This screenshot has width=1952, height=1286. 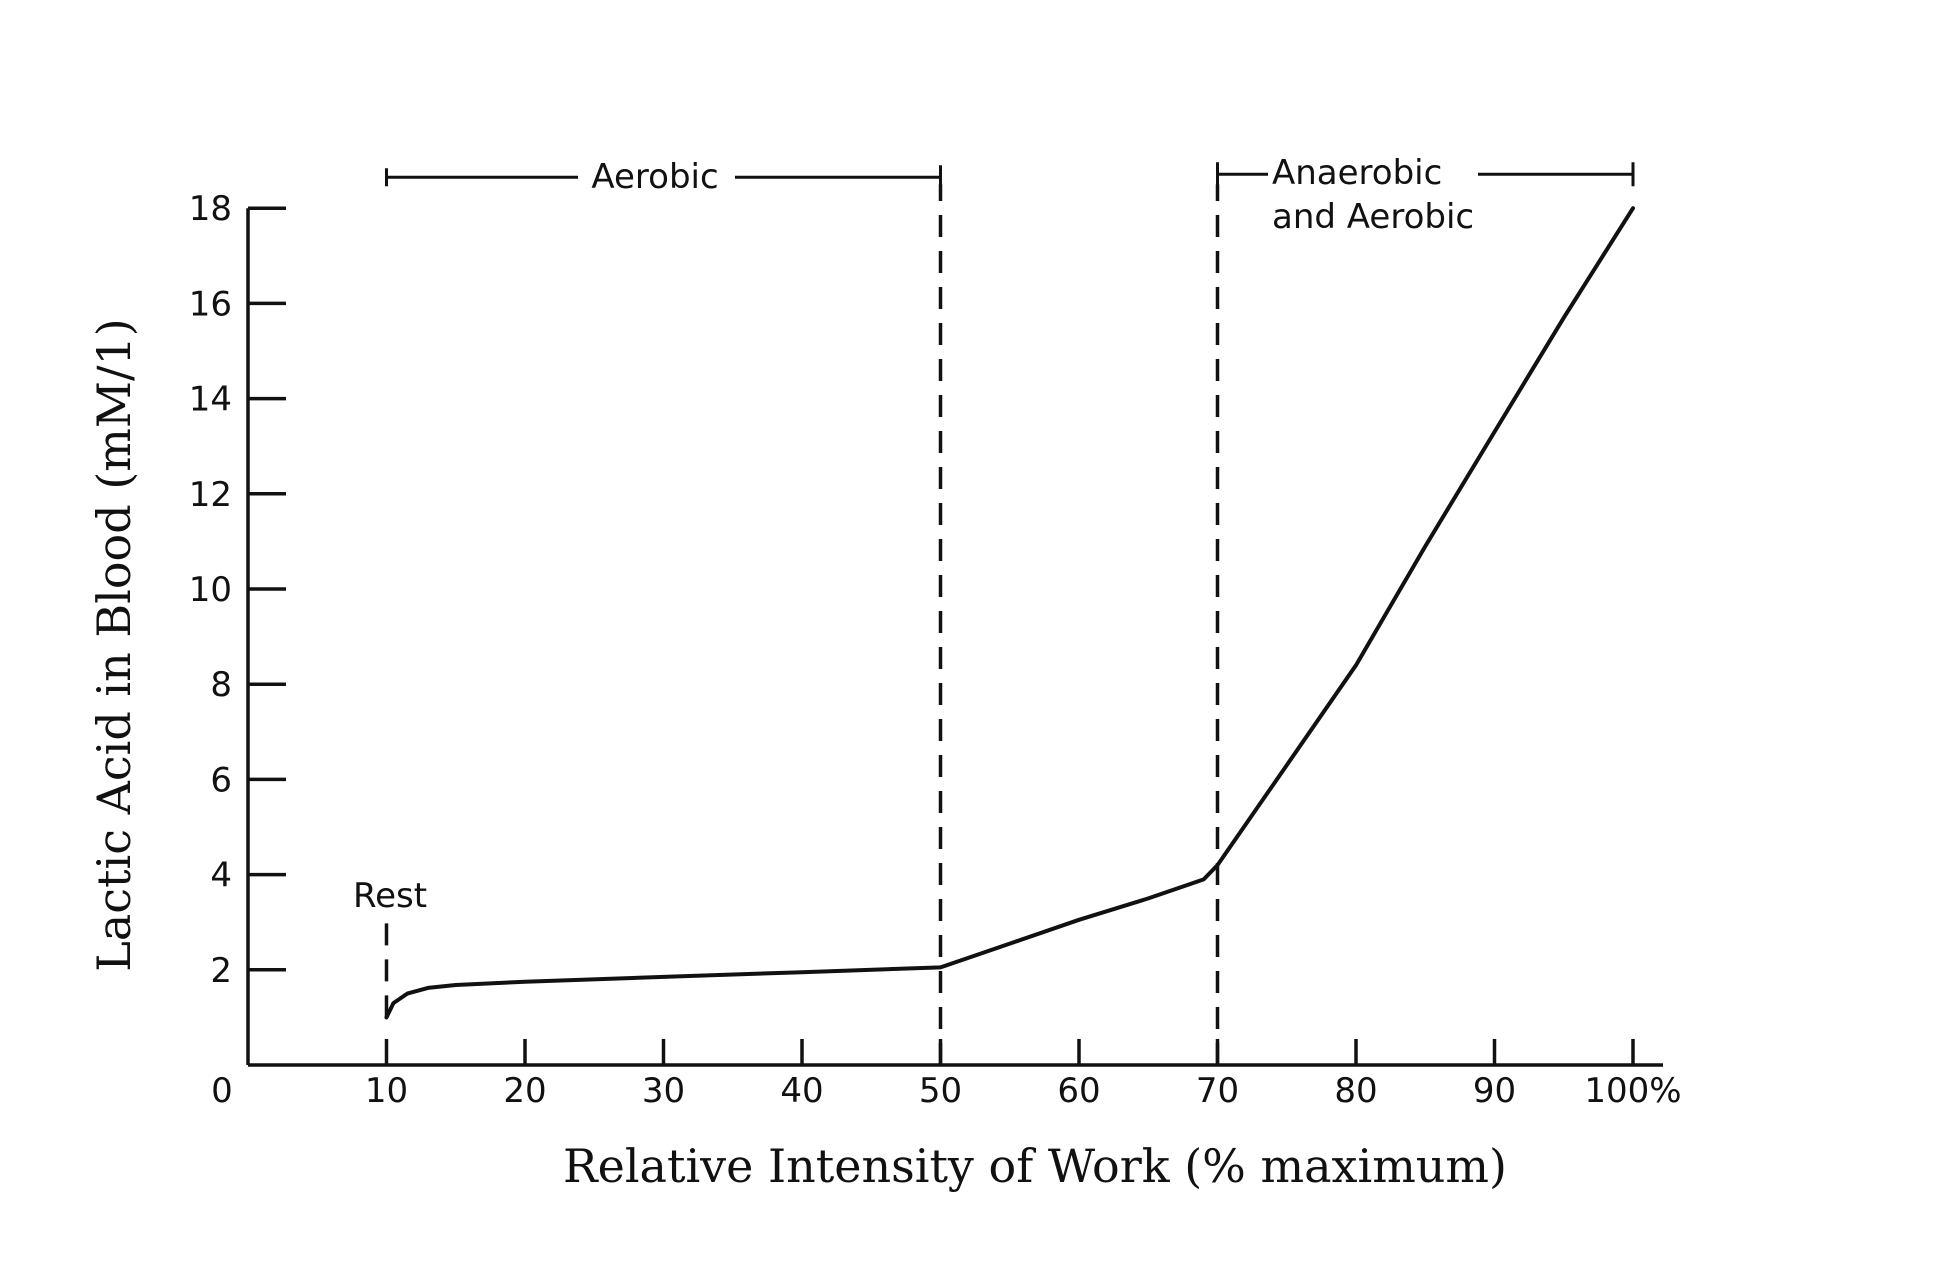 I want to click on y-tick-label-16: 16, so click(x=210, y=304).